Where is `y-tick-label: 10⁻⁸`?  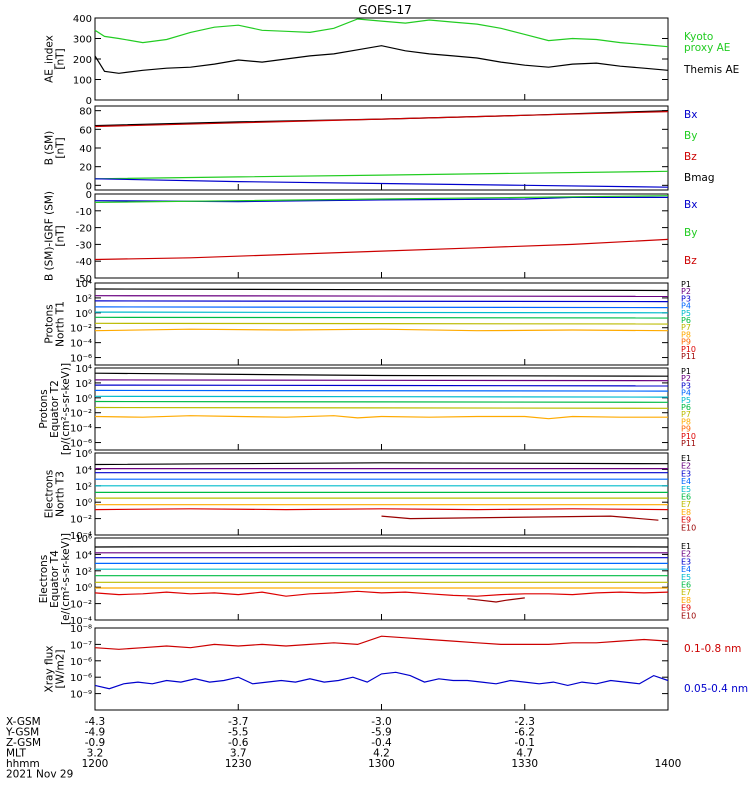
y-tick-label: 10⁻⁸ is located at coordinates (81, 629).